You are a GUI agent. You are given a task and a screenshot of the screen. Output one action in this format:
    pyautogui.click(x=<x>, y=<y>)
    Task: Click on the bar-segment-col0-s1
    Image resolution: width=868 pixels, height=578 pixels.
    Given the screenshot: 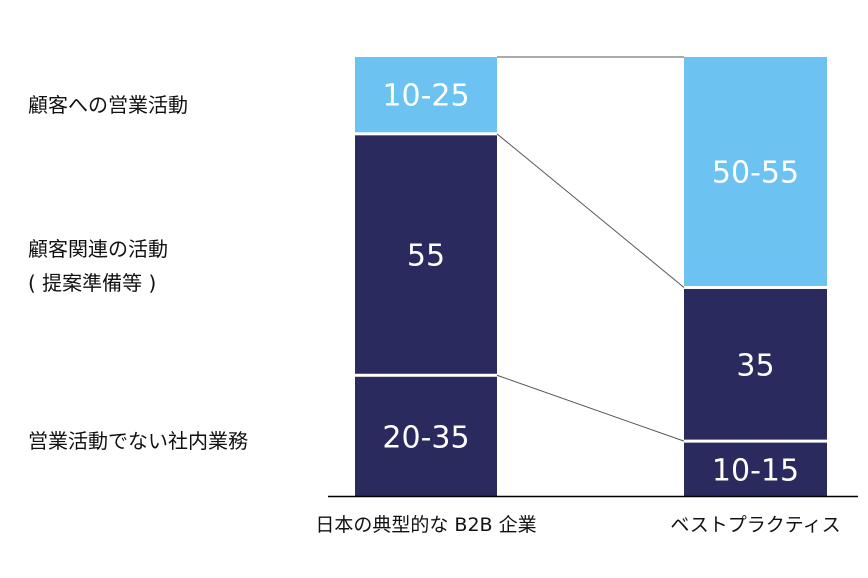 What is the action you would take?
    pyautogui.click(x=426, y=254)
    